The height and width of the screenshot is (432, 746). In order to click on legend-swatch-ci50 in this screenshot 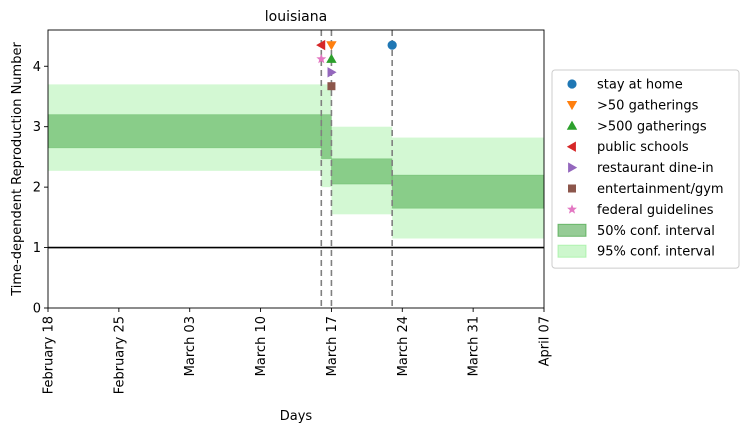, I will do `click(572, 230)`.